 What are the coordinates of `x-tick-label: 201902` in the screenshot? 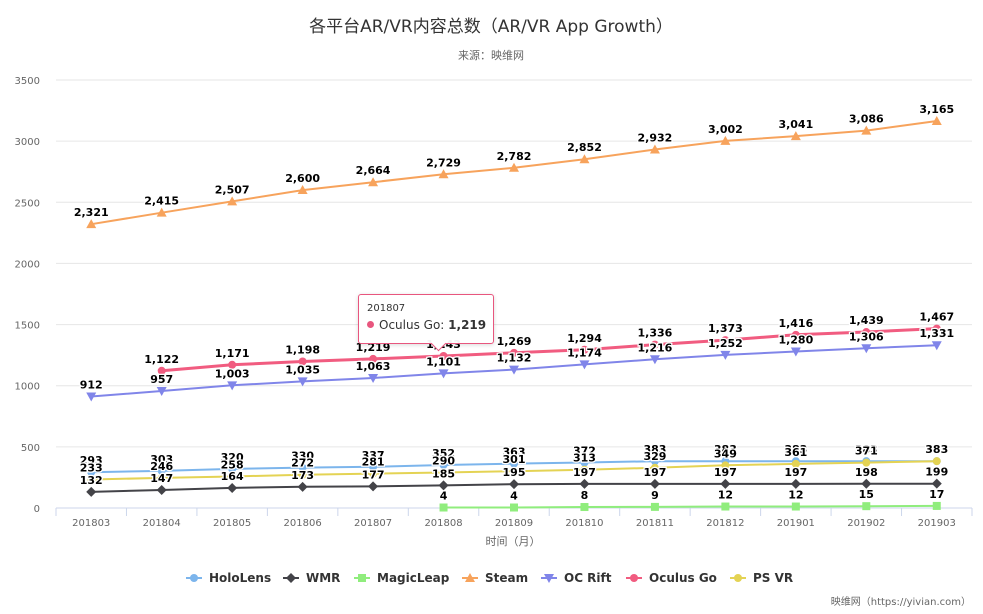 It's located at (866, 523).